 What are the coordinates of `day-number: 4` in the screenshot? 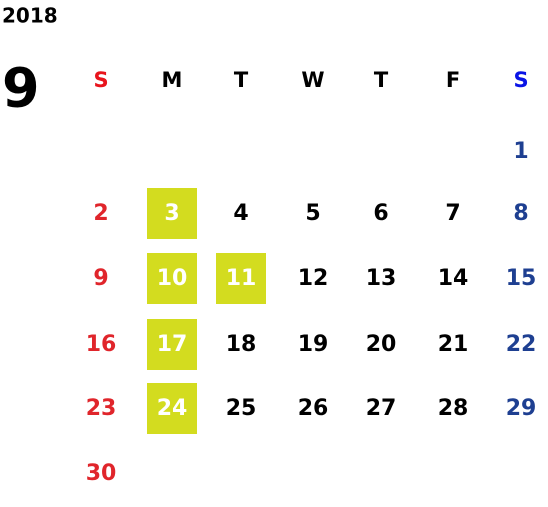 It's located at (240, 213).